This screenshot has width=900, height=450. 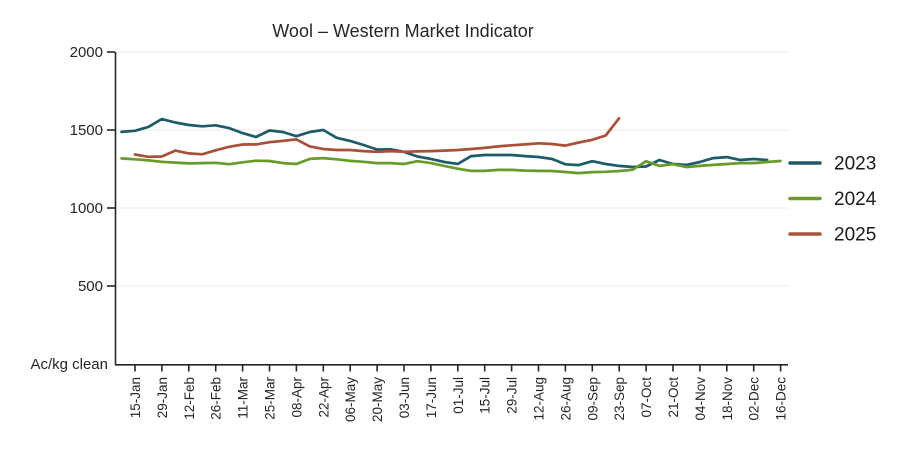 What do you see at coordinates (855, 199) in the screenshot?
I see `legend-label-2024: 2024` at bounding box center [855, 199].